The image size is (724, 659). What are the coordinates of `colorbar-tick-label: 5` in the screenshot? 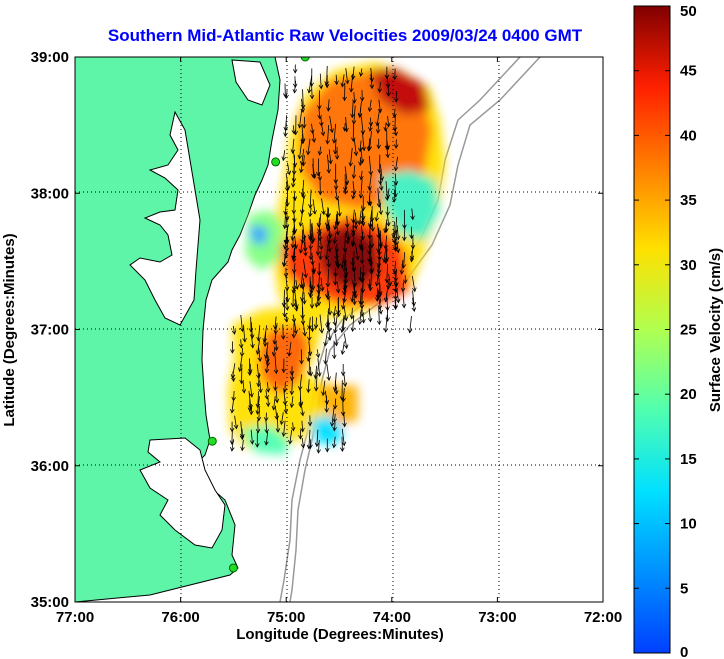 It's located at (684, 588).